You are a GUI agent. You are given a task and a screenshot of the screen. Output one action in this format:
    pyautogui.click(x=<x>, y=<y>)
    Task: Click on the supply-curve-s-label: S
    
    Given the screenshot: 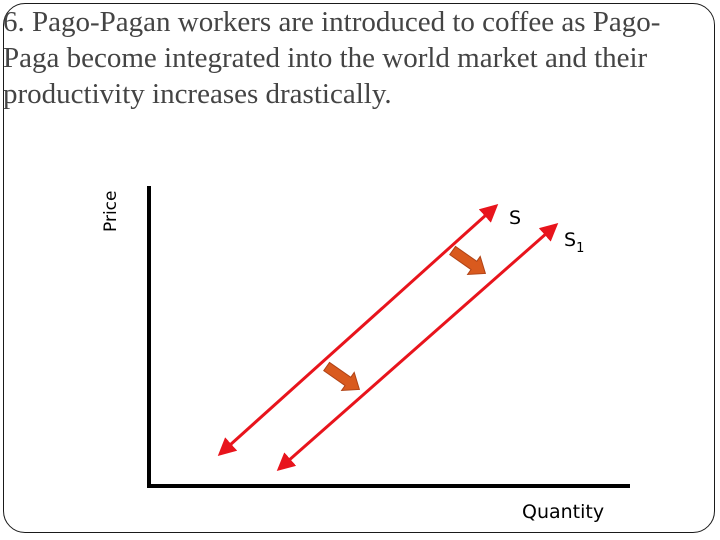 What is the action you would take?
    pyautogui.click(x=515, y=218)
    